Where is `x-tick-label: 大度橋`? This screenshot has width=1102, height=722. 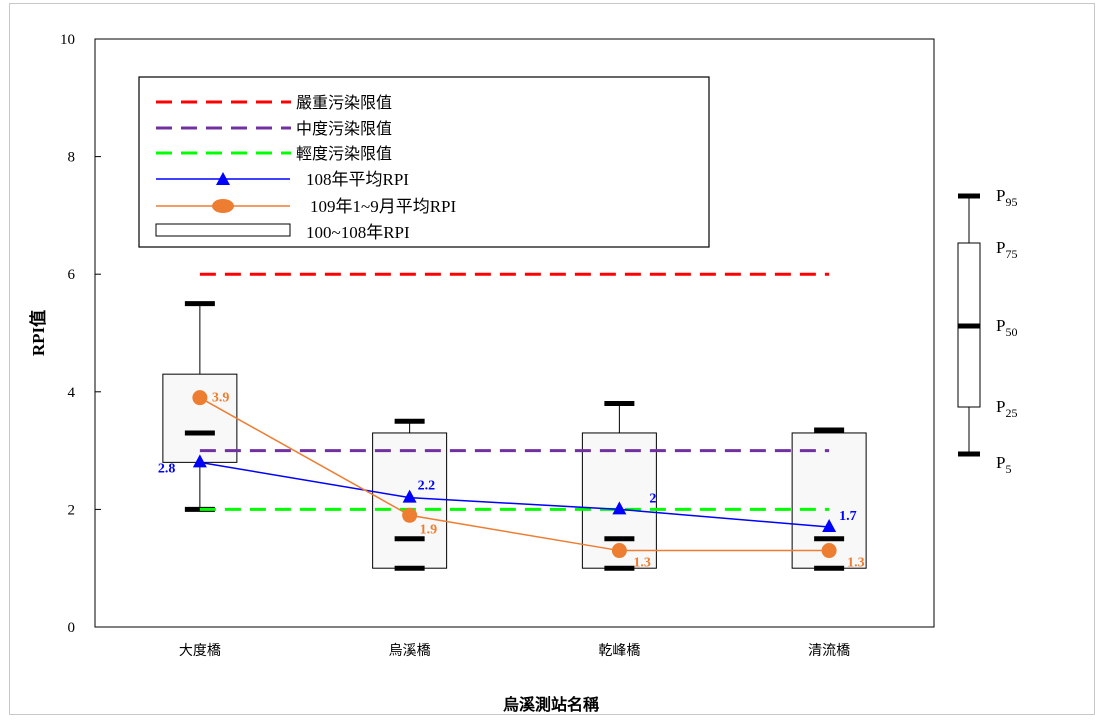
x-tick-label: 大度橋 is located at coordinates (200, 651).